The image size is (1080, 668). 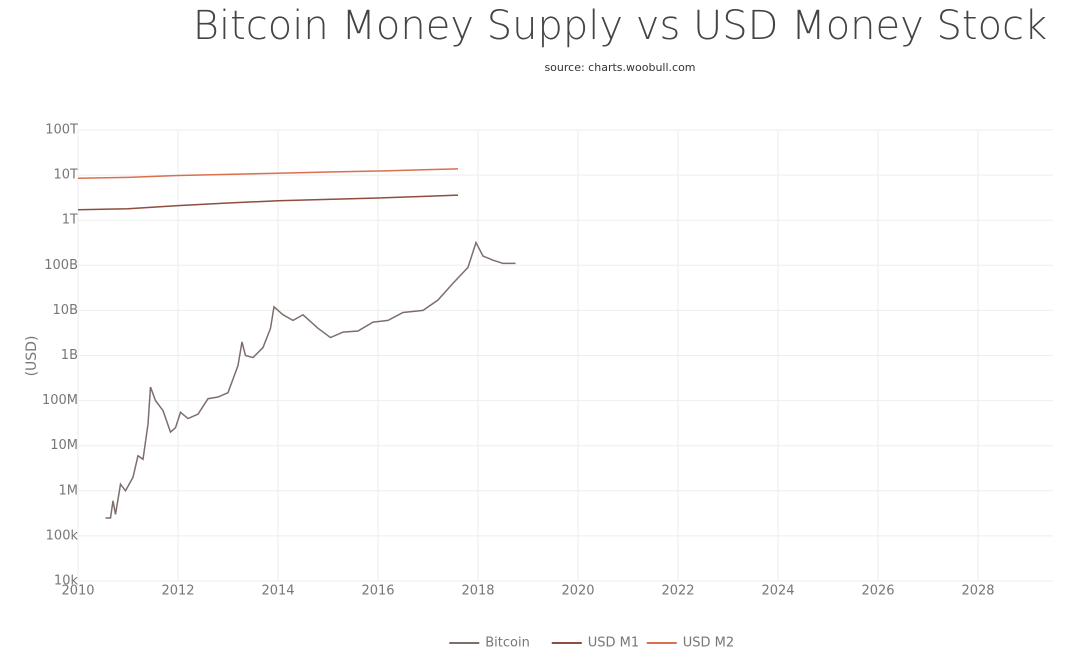 What do you see at coordinates (613, 643) in the screenshot?
I see `legend-label: USD M1` at bounding box center [613, 643].